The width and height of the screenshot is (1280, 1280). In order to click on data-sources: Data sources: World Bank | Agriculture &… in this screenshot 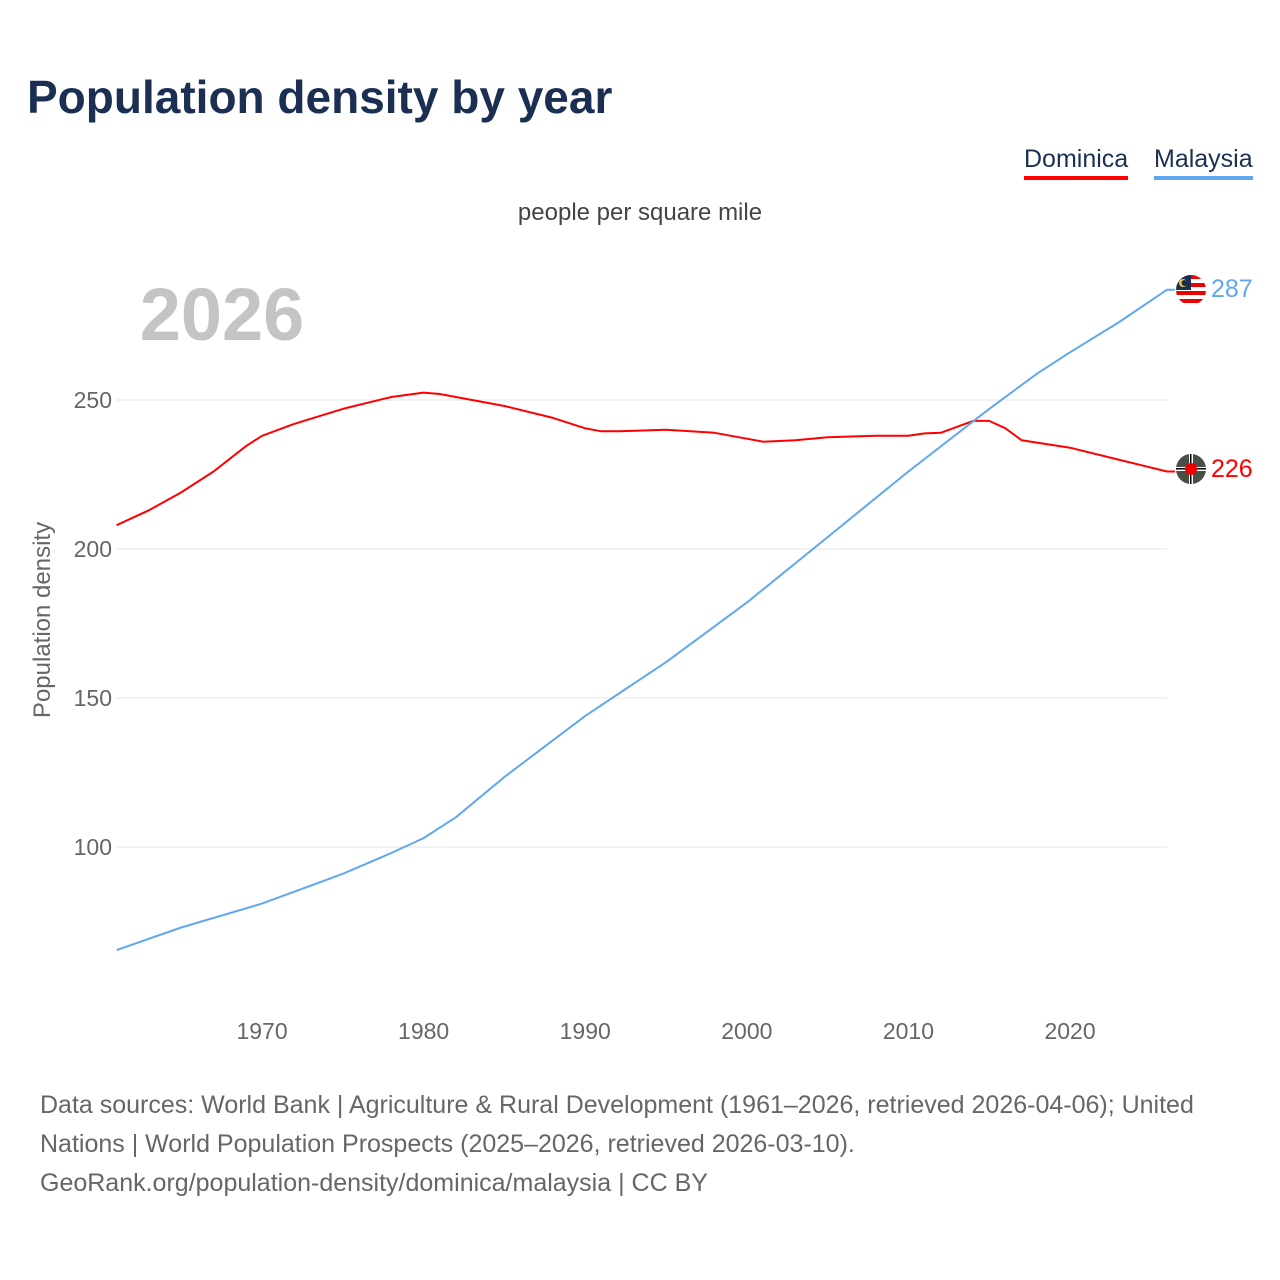, I will do `click(645, 1144)`.